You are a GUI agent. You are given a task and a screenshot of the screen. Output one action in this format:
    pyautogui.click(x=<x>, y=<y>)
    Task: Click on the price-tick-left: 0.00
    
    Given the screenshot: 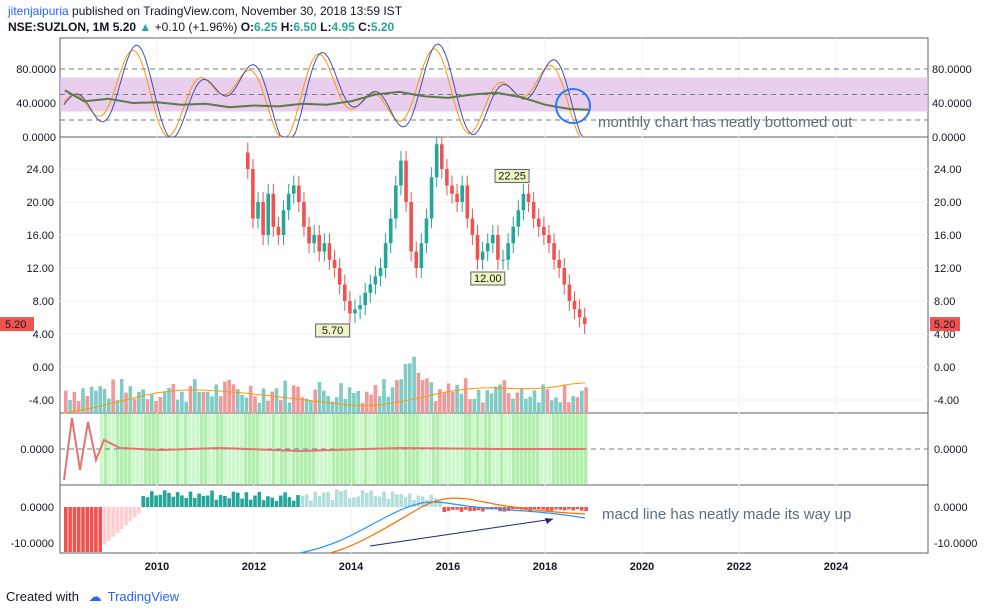 What is the action you would take?
    pyautogui.click(x=43, y=368)
    